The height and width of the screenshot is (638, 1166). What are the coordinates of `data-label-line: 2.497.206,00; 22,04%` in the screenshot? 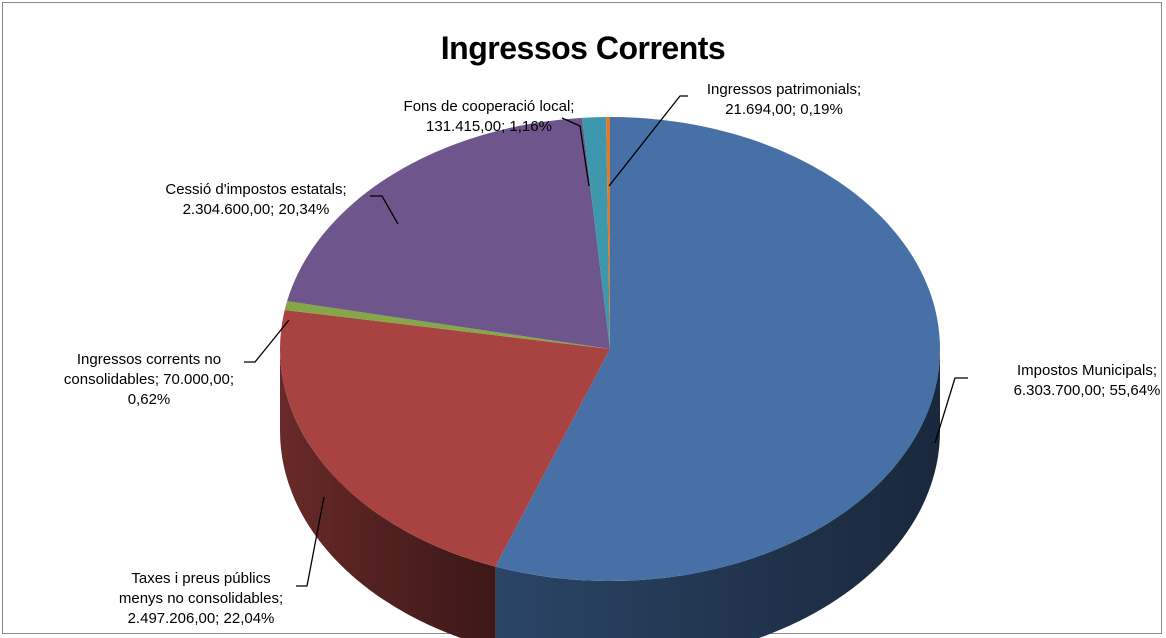 It's located at (201, 618).